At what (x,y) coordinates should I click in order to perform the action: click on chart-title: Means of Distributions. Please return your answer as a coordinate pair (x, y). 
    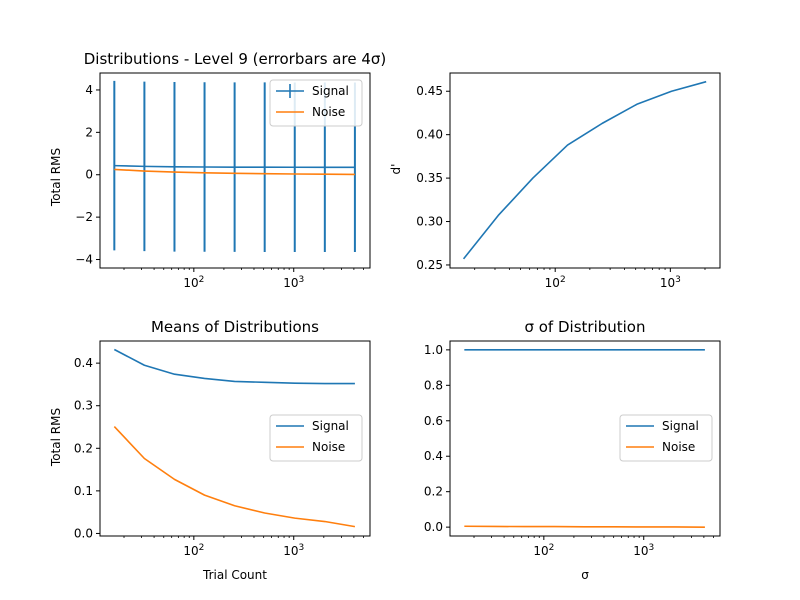
    Looking at the image, I should click on (235, 327).